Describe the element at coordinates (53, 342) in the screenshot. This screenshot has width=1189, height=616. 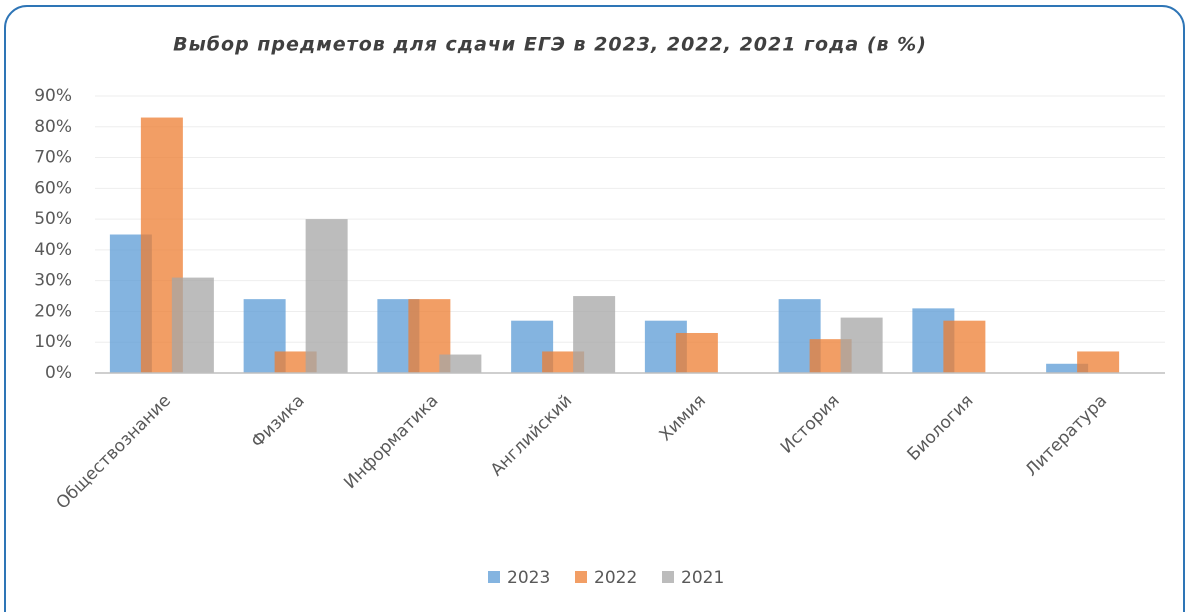
I see `y-tick-label: 10%` at that location.